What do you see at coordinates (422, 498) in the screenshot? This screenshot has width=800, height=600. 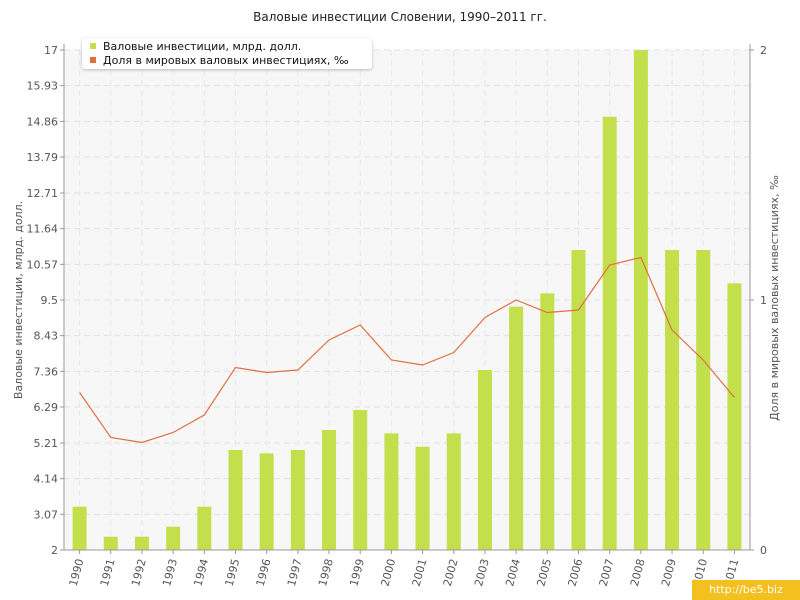 I see `bar-2001` at bounding box center [422, 498].